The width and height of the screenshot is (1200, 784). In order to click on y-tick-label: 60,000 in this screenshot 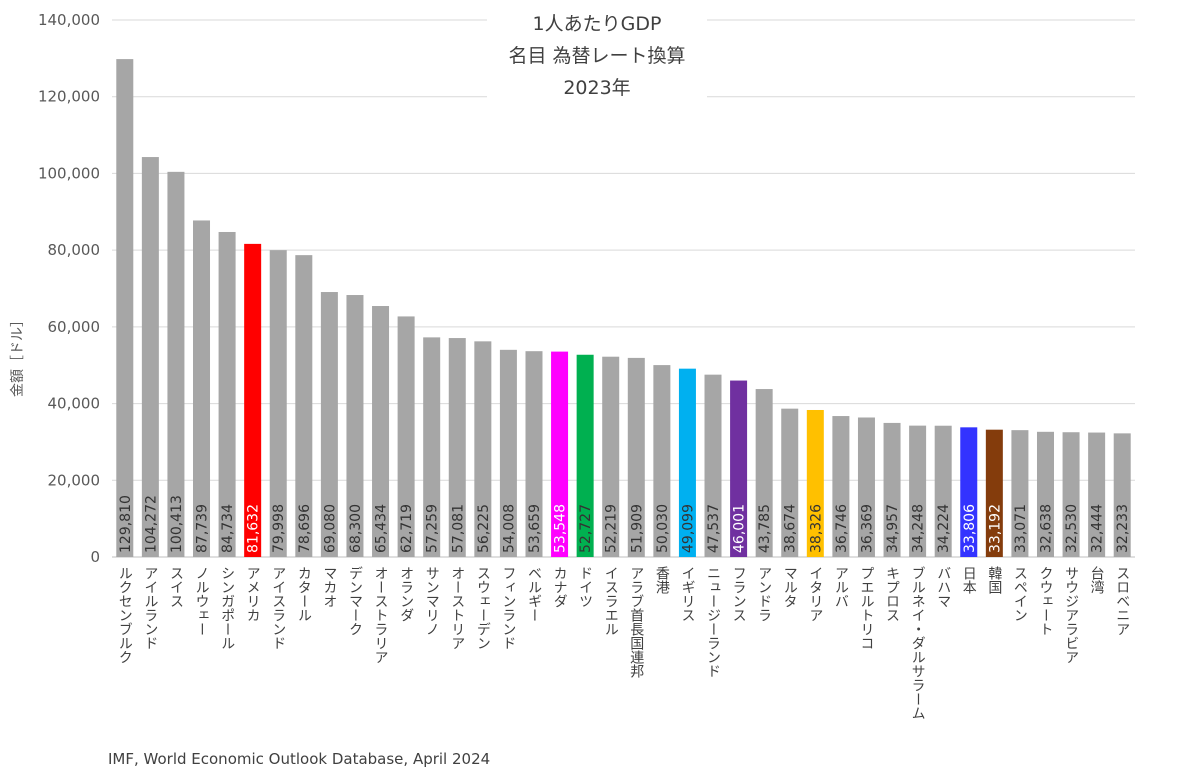, I will do `click(74, 327)`.